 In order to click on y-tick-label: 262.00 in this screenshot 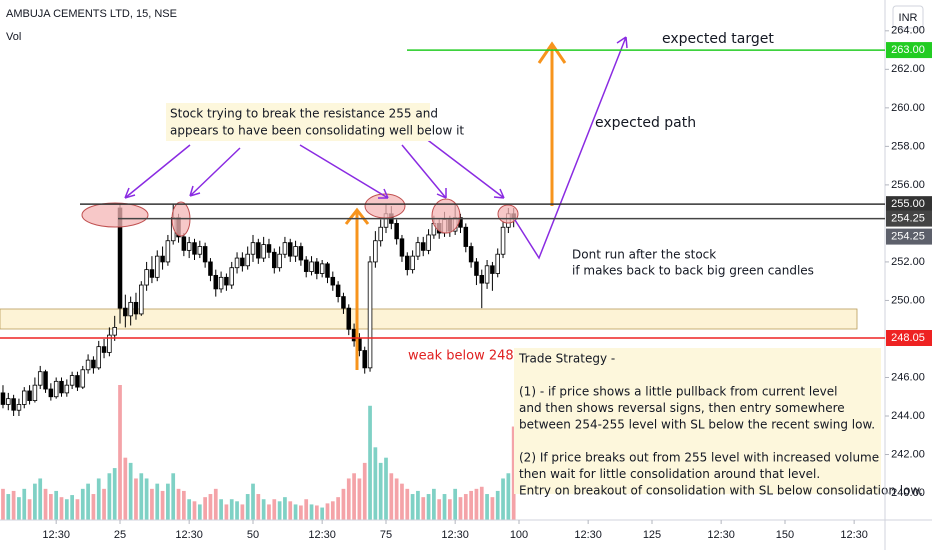, I will do `click(908, 69)`.